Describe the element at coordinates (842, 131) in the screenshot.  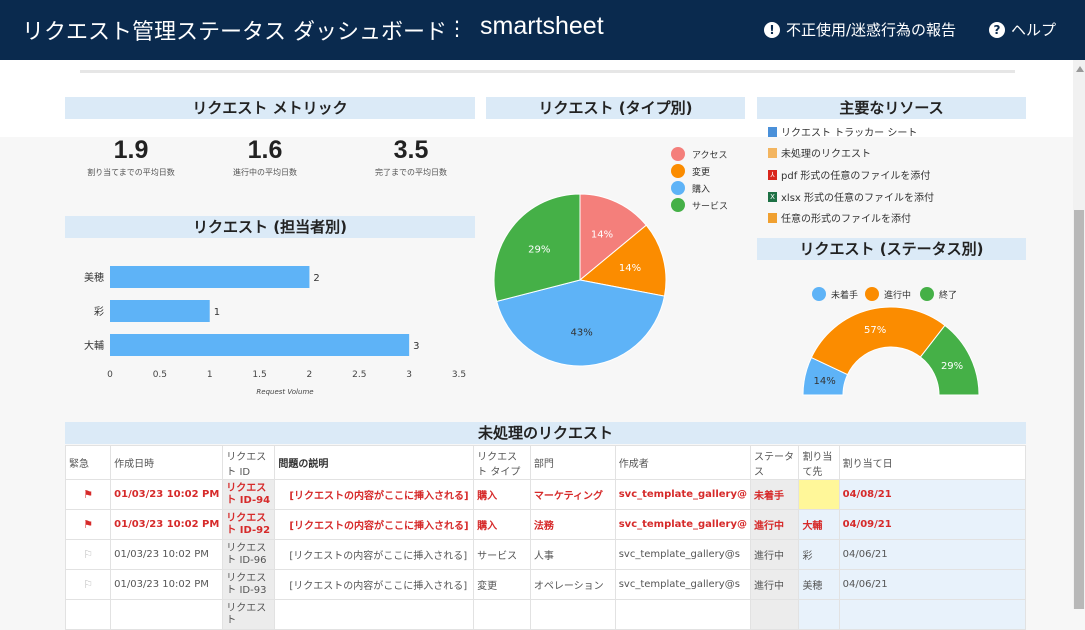
I see `resource-link-tracker: リクエスト トラッカー シート` at that location.